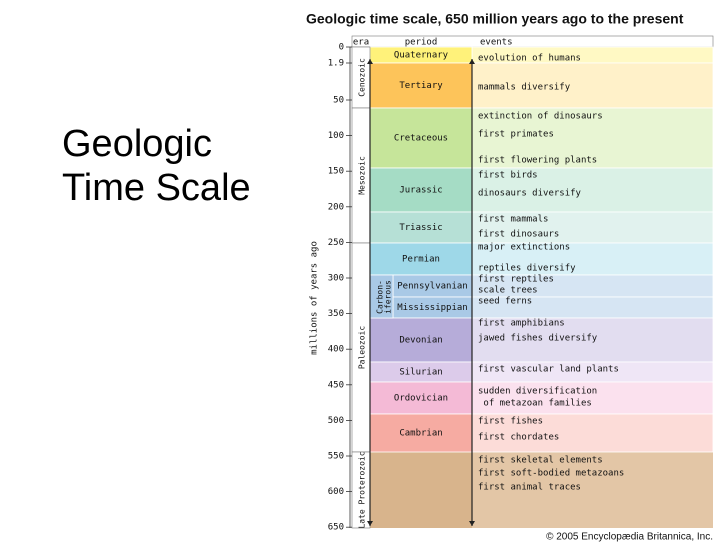 The image size is (728, 546). Describe the element at coordinates (529, 488) in the screenshot. I see `event-label: first animal traces` at that location.